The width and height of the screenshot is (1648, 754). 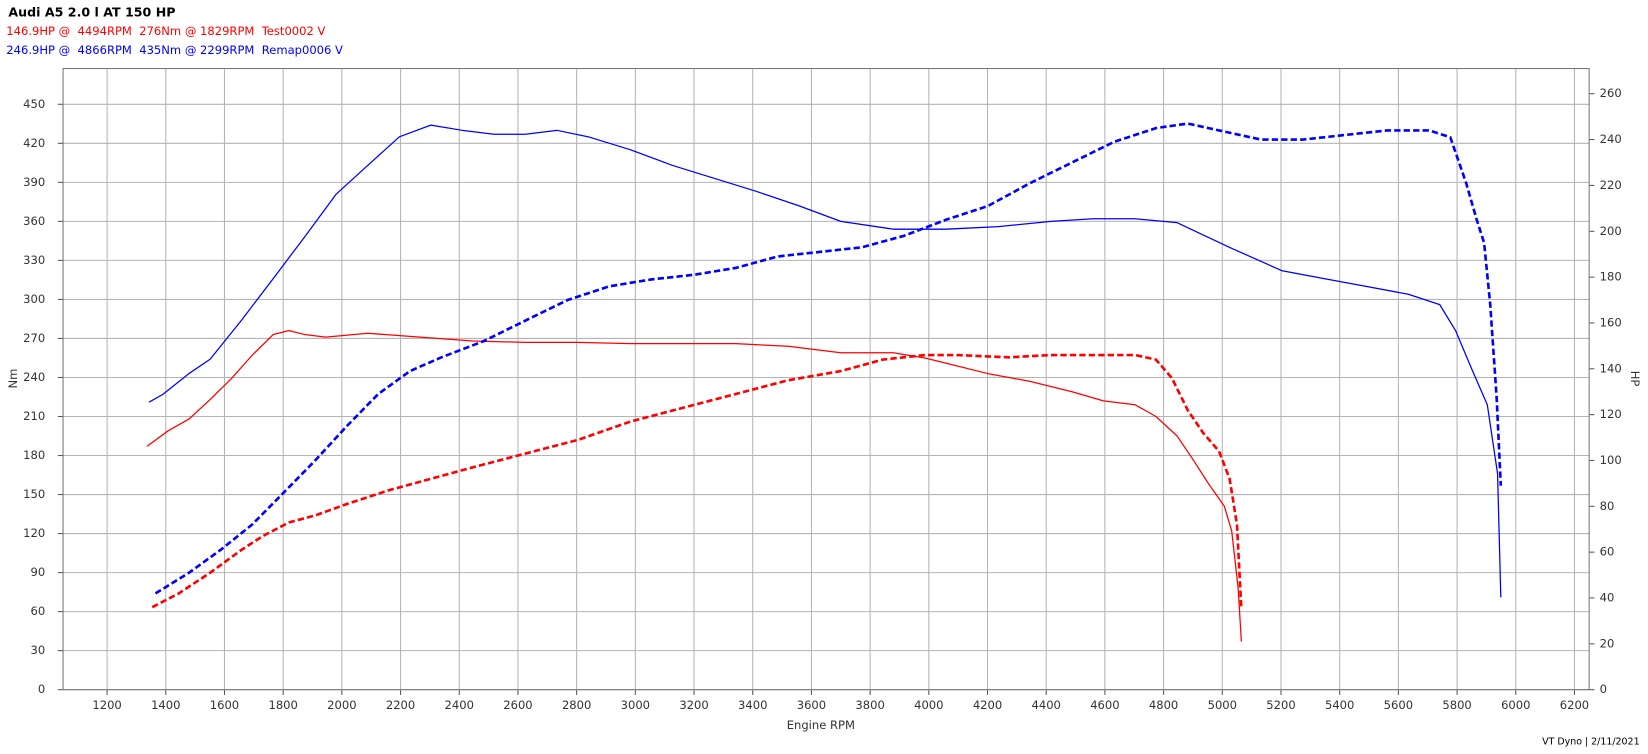 What do you see at coordinates (1456, 705) in the screenshot?
I see `x-tick-label: 5800` at bounding box center [1456, 705].